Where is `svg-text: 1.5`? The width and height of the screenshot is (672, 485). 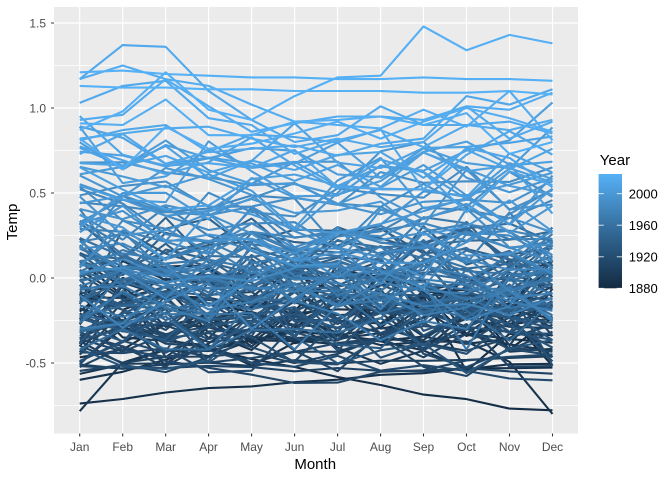
svg-text: 1.5 is located at coordinates (37, 23).